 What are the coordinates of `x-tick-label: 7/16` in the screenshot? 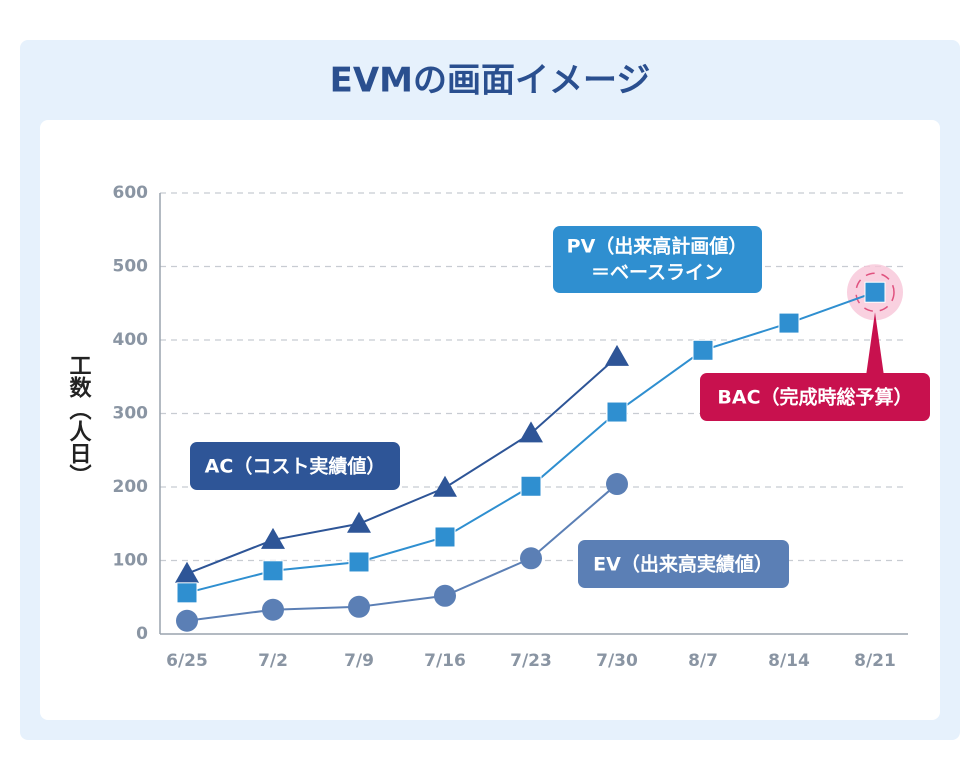 It's located at (445, 661).